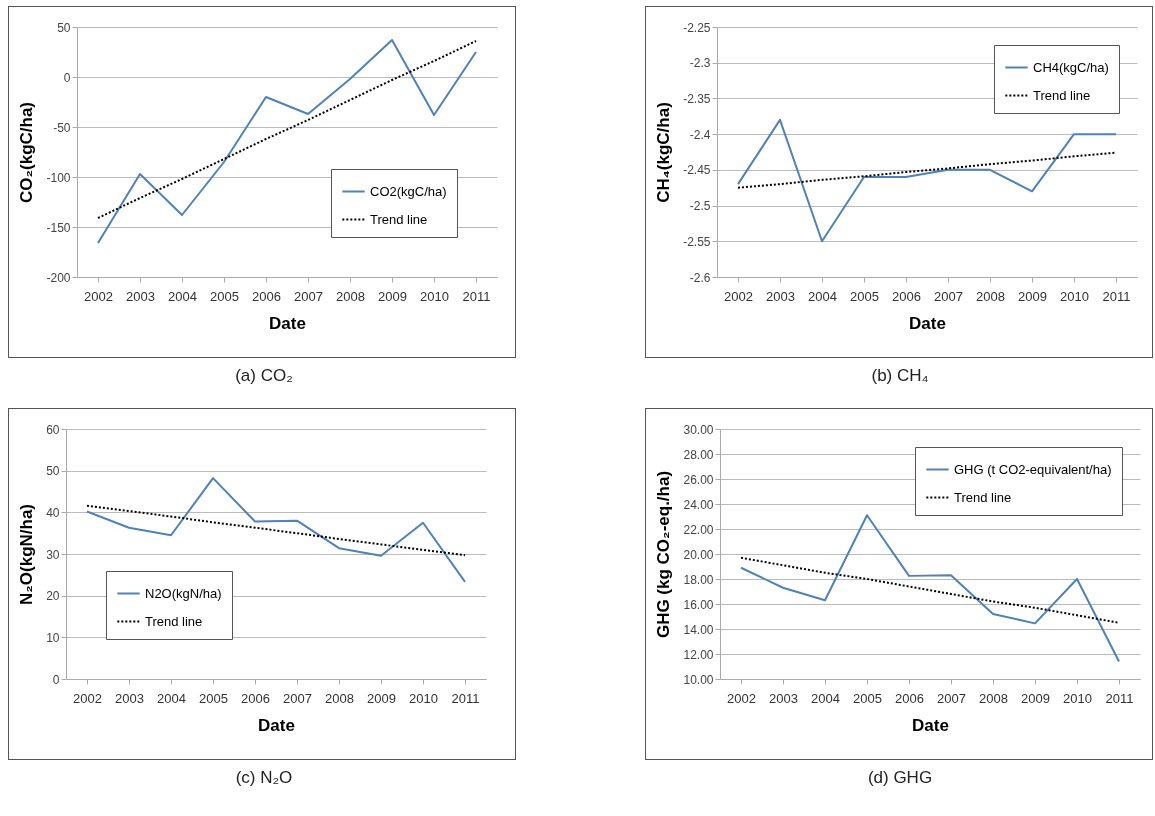 This screenshot has height=816, width=1155. What do you see at coordinates (53, 637) in the screenshot?
I see `y-tick-label: 10` at bounding box center [53, 637].